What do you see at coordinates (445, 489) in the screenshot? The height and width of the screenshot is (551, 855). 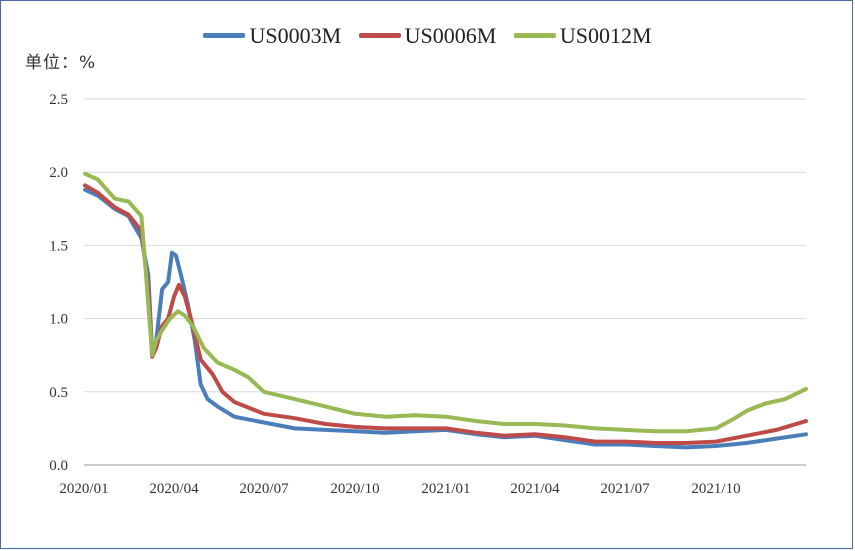 I see `x-tick-label: 2021/01` at bounding box center [445, 489].